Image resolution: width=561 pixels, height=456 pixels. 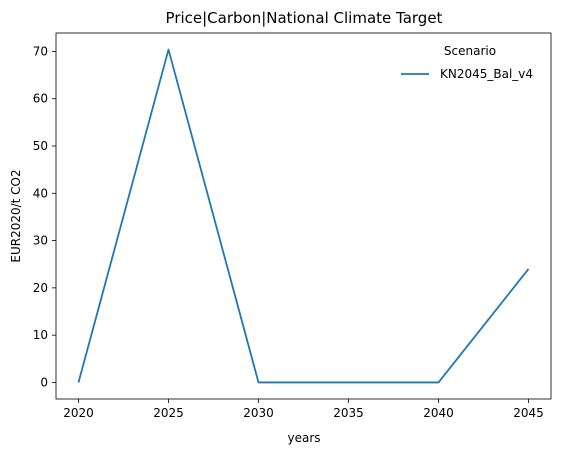 I want to click on y-tick-label: 0, so click(x=44, y=382).